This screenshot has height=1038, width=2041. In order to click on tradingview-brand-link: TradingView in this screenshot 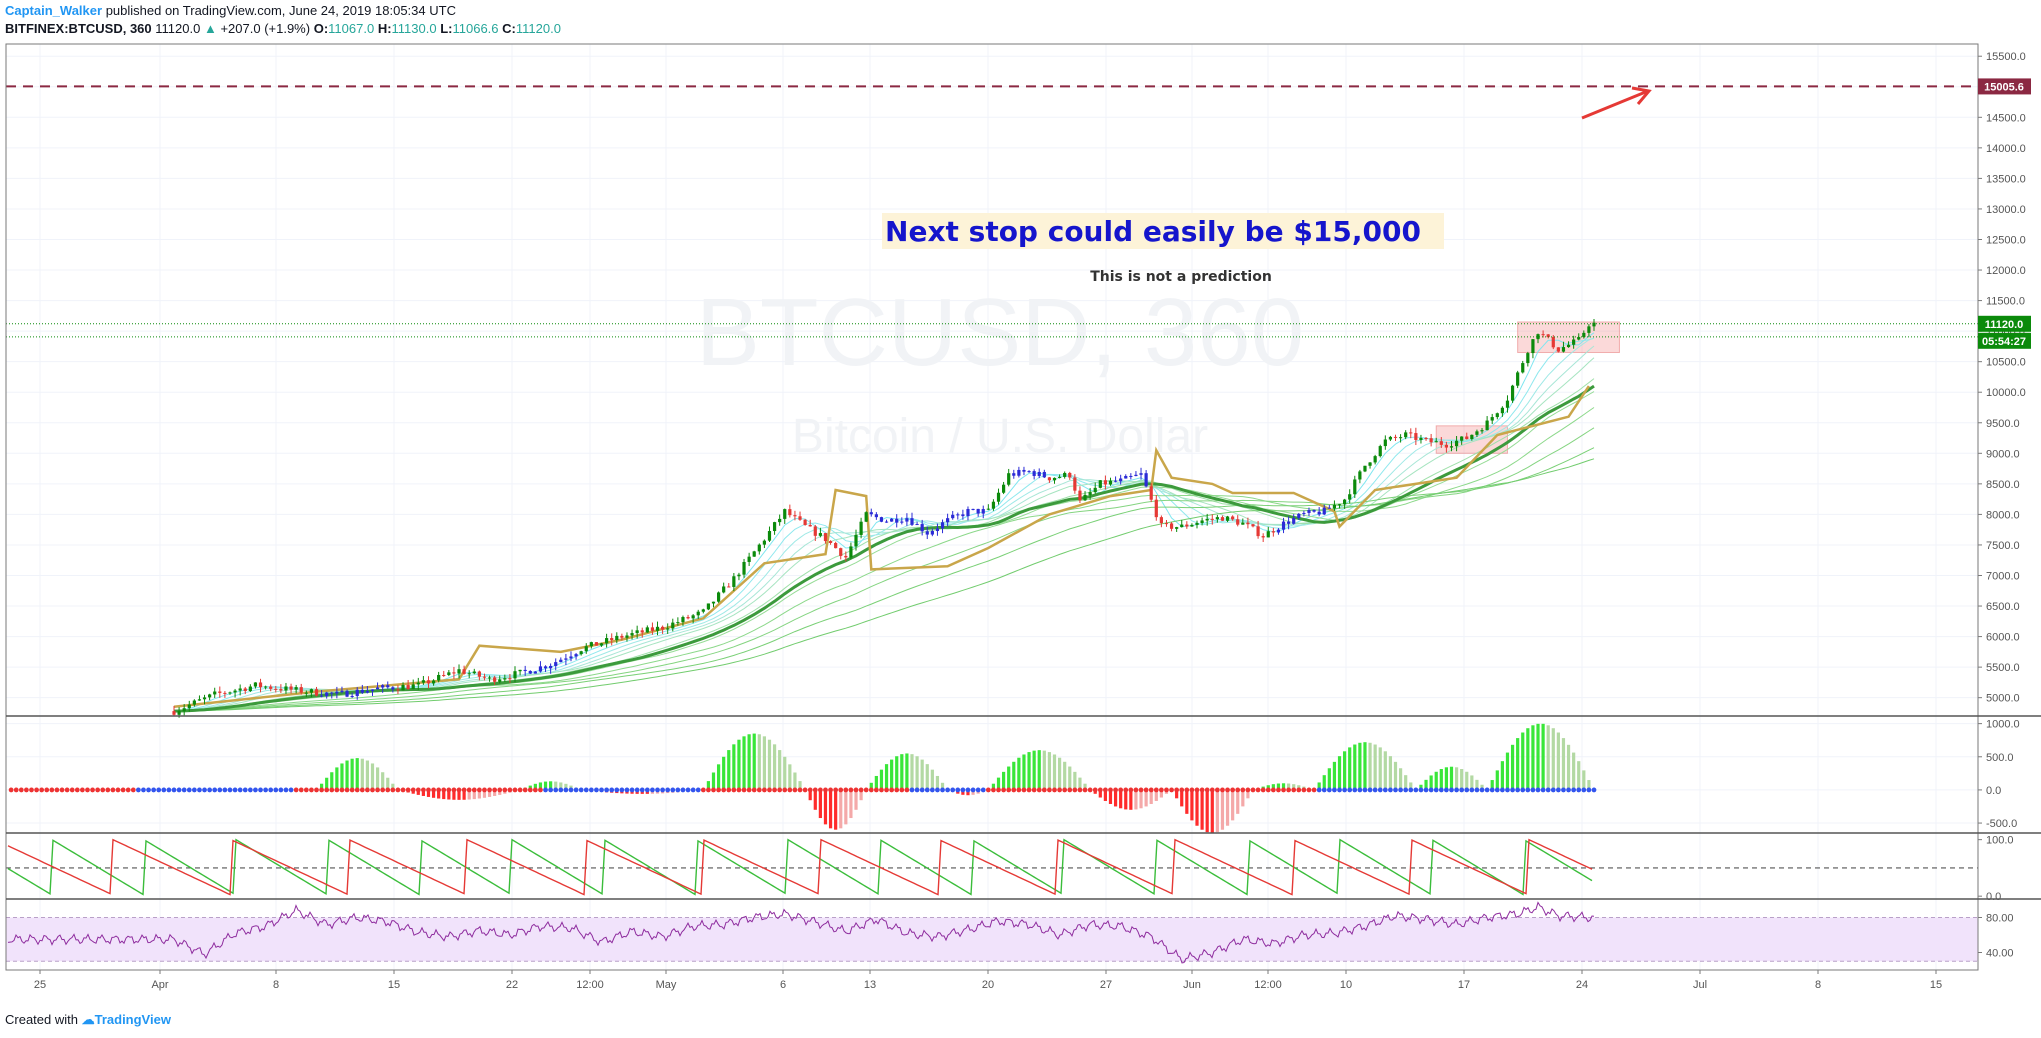, I will do `click(132, 1019)`.